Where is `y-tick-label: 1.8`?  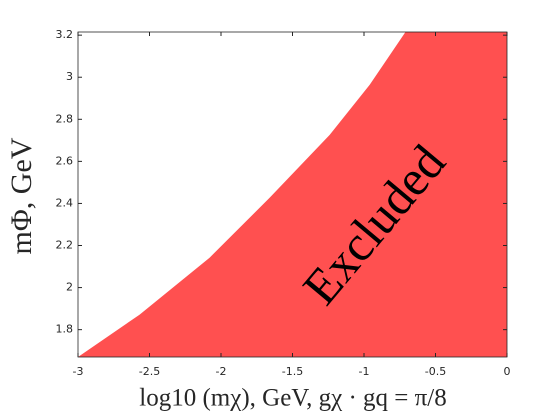 y-tick-label: 1.8 is located at coordinates (65, 329).